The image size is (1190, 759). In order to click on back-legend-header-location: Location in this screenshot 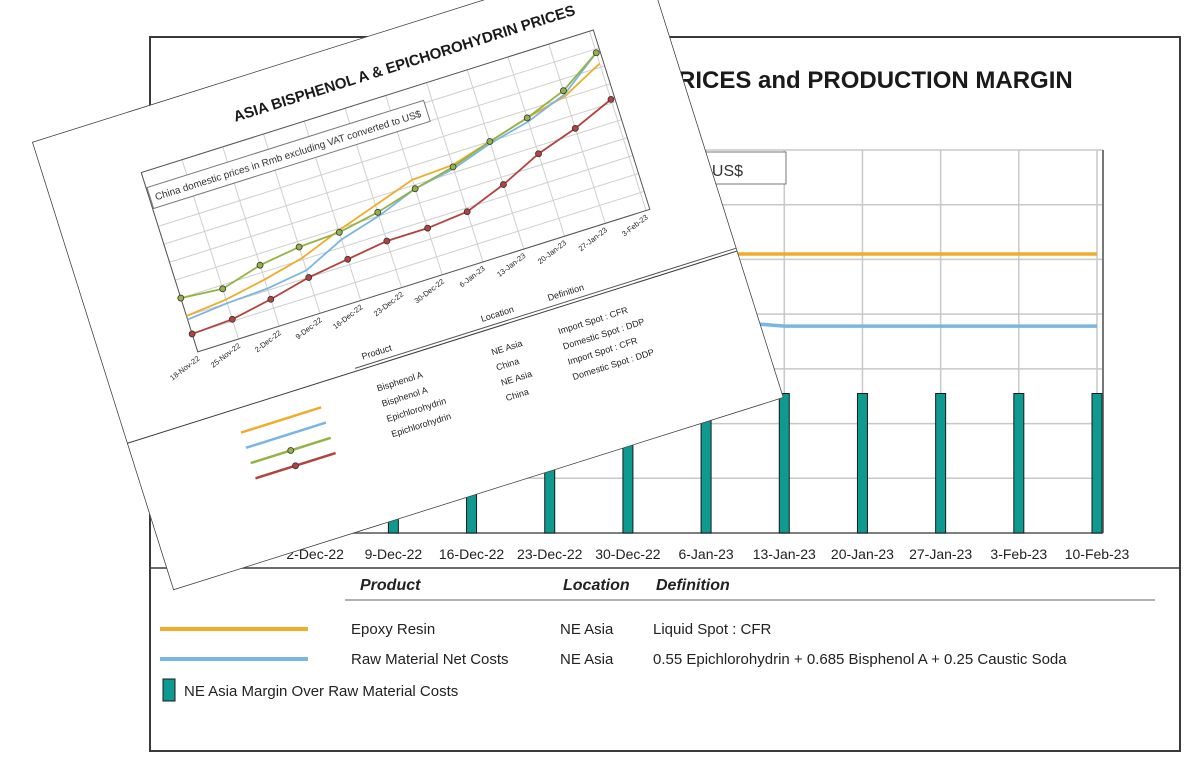, I will do `click(596, 585)`.